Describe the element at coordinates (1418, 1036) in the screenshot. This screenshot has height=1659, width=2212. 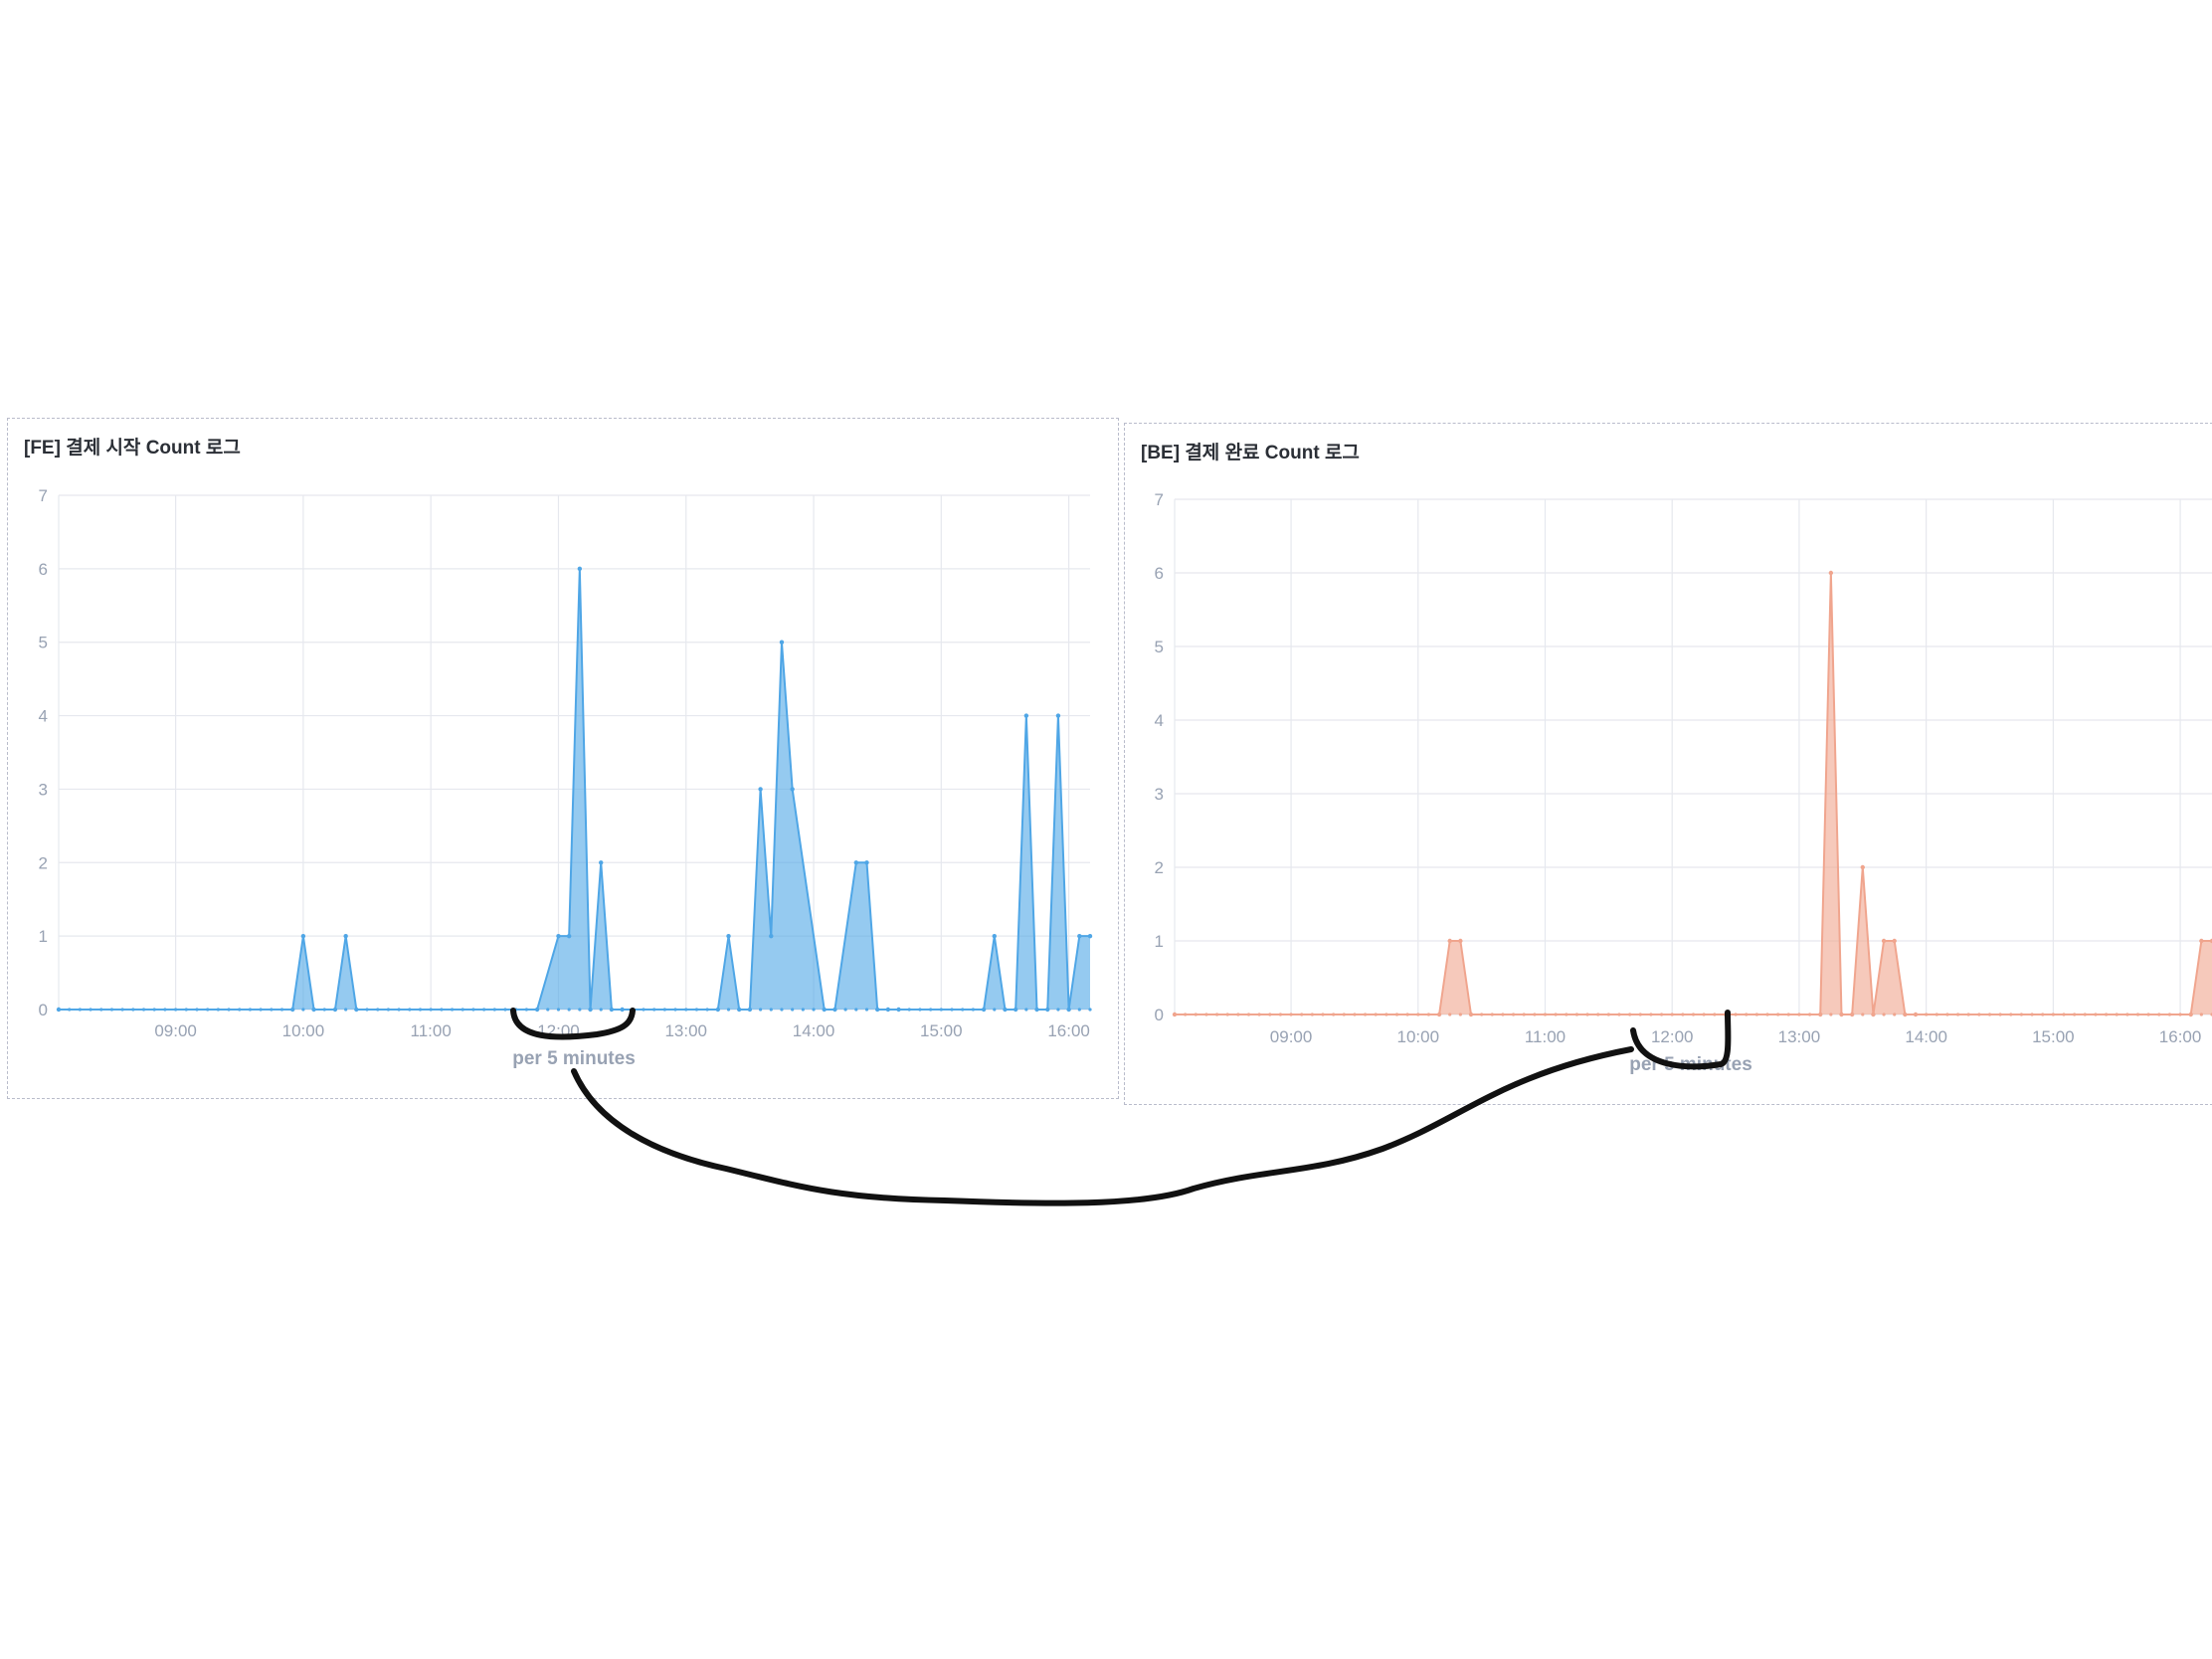
I see `be-x-tick-1: 10:00` at that location.